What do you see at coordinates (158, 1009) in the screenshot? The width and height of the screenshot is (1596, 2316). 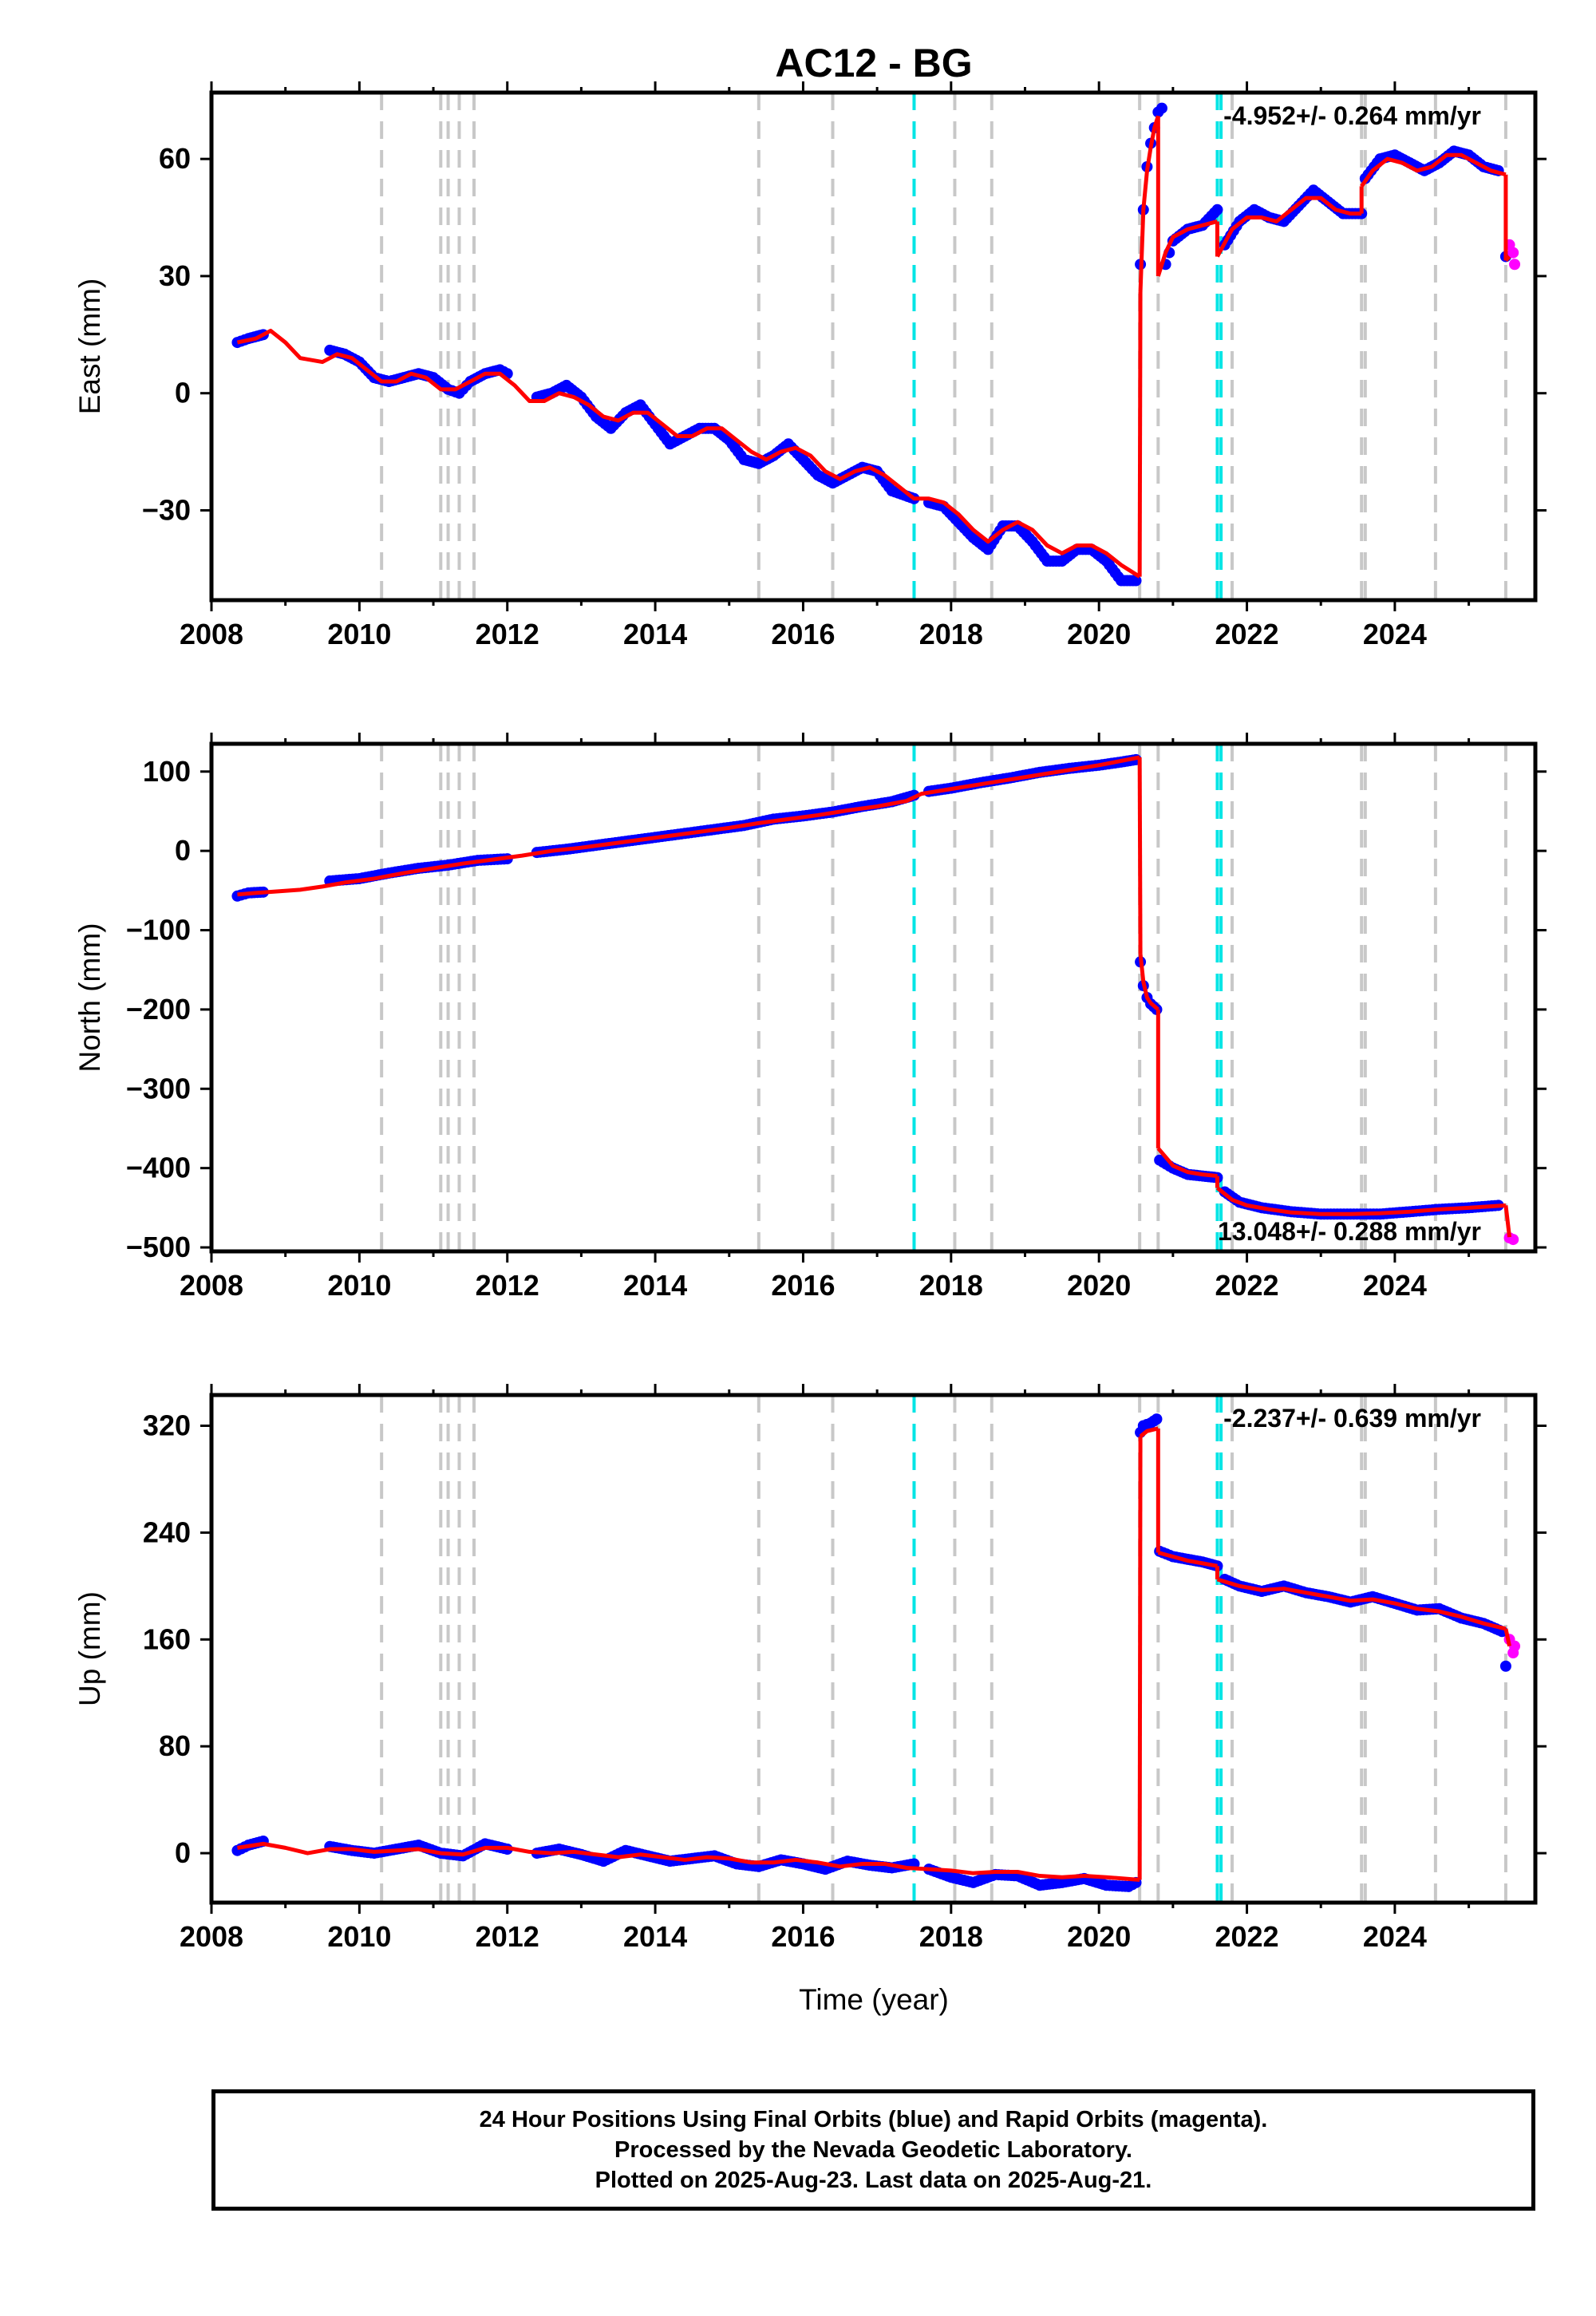 I see `y-tick-label: −200` at bounding box center [158, 1009].